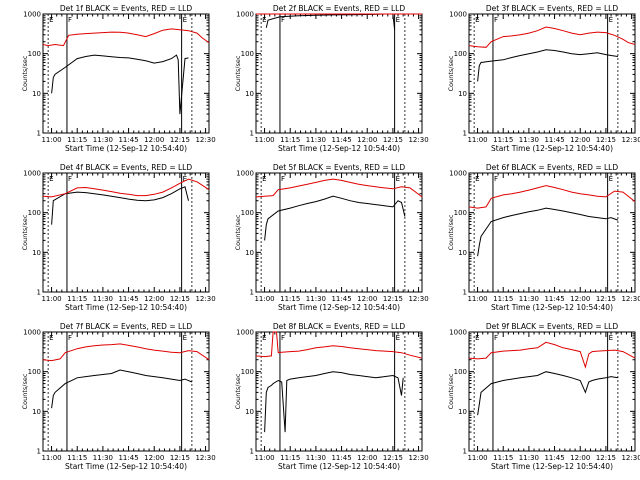 The height and width of the screenshot is (480, 640). What do you see at coordinates (339, 8) in the screenshot?
I see `panel-title: Det 2f BLACK = Events, RED = LLD` at bounding box center [339, 8].